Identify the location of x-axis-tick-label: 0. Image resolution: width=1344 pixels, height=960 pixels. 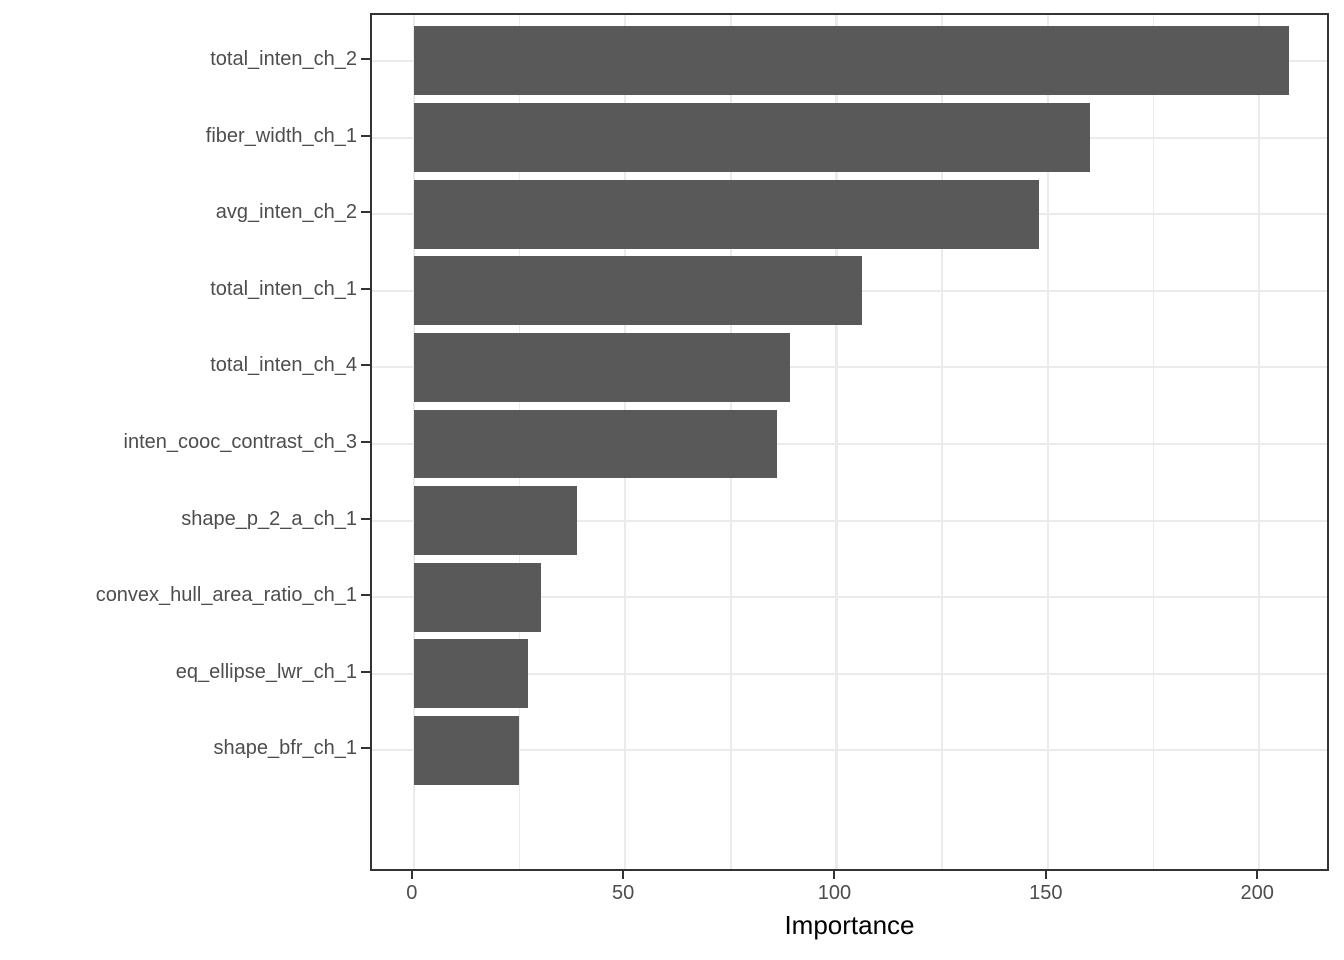
(412, 893).